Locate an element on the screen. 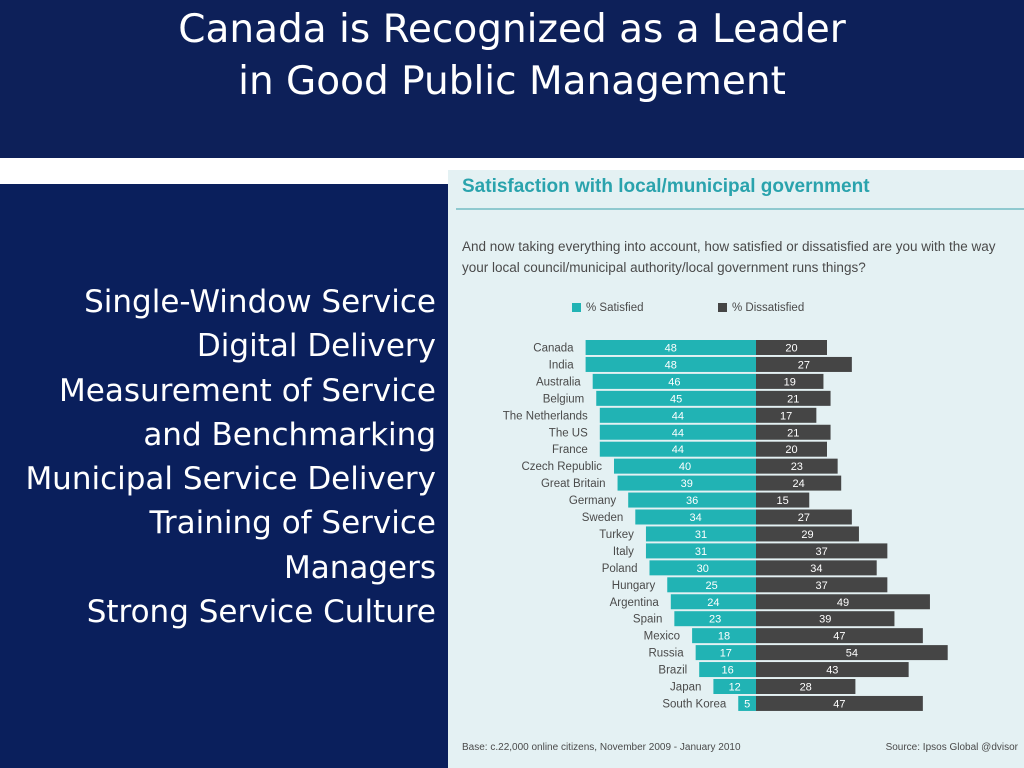  legend-dissatisfied: % Dissatisfied is located at coordinates (761, 308).